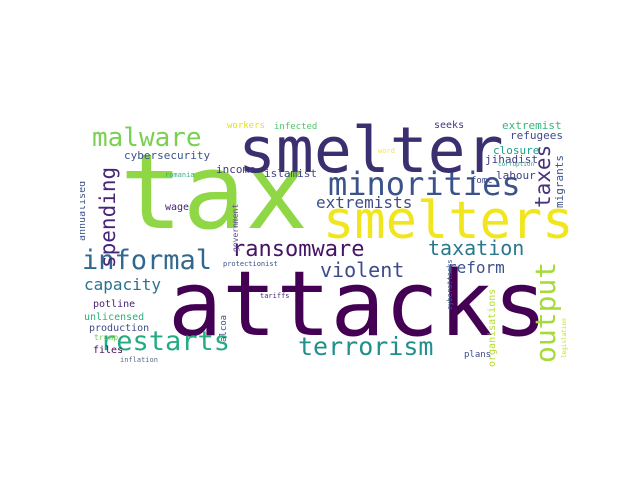  I want to click on word-smelters: smelters, so click(448, 221).